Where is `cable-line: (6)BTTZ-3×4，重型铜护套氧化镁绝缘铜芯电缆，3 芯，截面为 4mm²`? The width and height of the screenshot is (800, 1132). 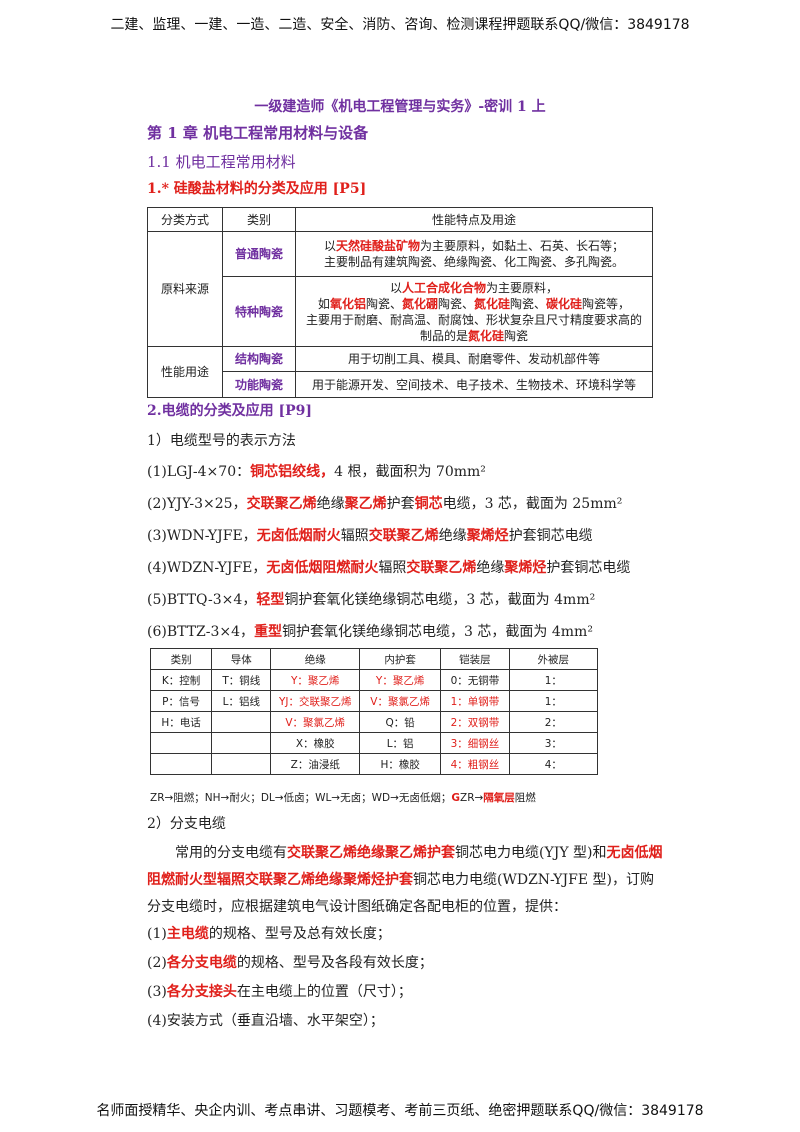 cable-line: (6)BTTZ-3×4，重型铜护套氧化镁绝缘铜芯电缆，3 芯，截面为 4mm² is located at coordinates (370, 631).